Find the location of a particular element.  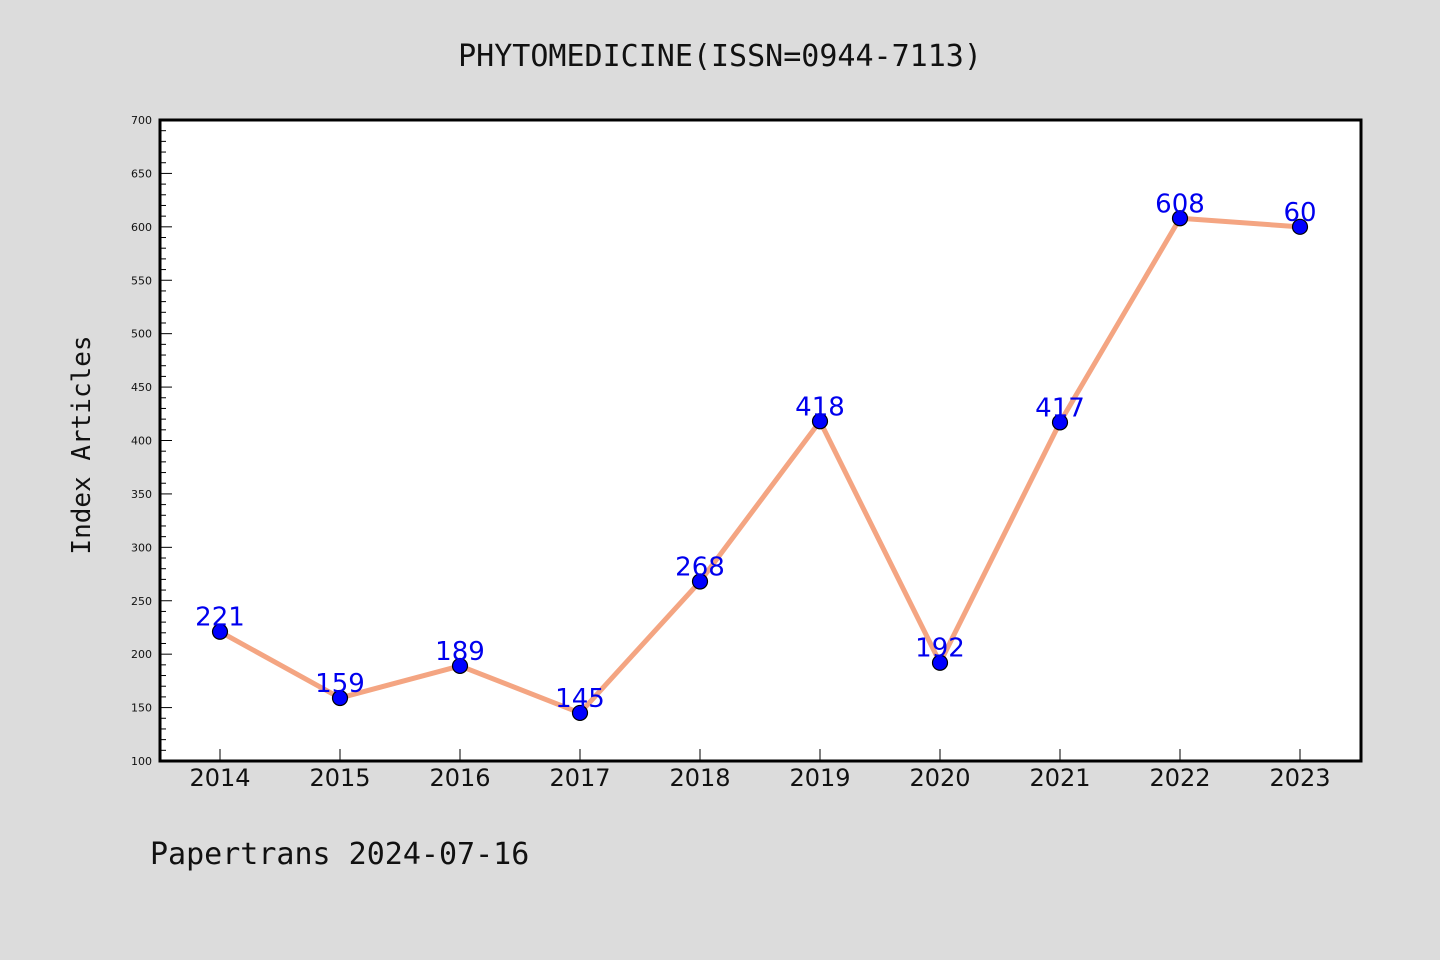

y-tick-label: 250 is located at coordinates (141, 601).